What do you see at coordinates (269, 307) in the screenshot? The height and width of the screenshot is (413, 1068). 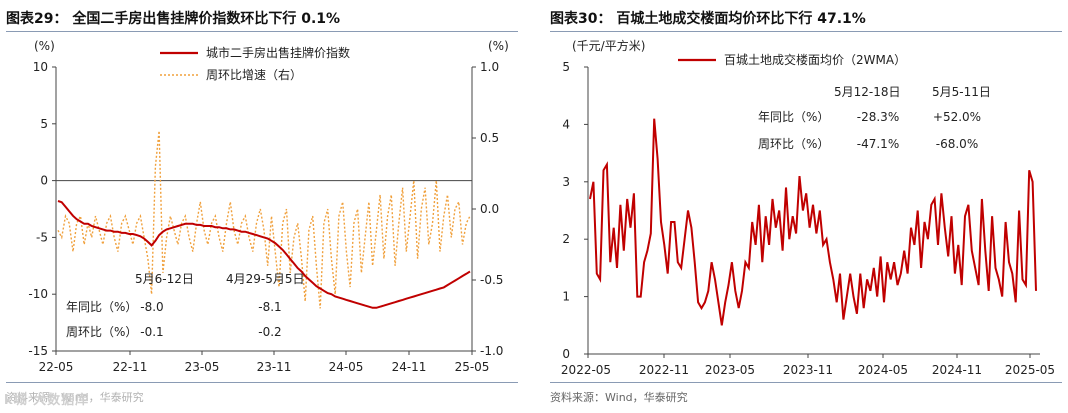 I see `stats-value-previous: -8.1` at bounding box center [269, 307].